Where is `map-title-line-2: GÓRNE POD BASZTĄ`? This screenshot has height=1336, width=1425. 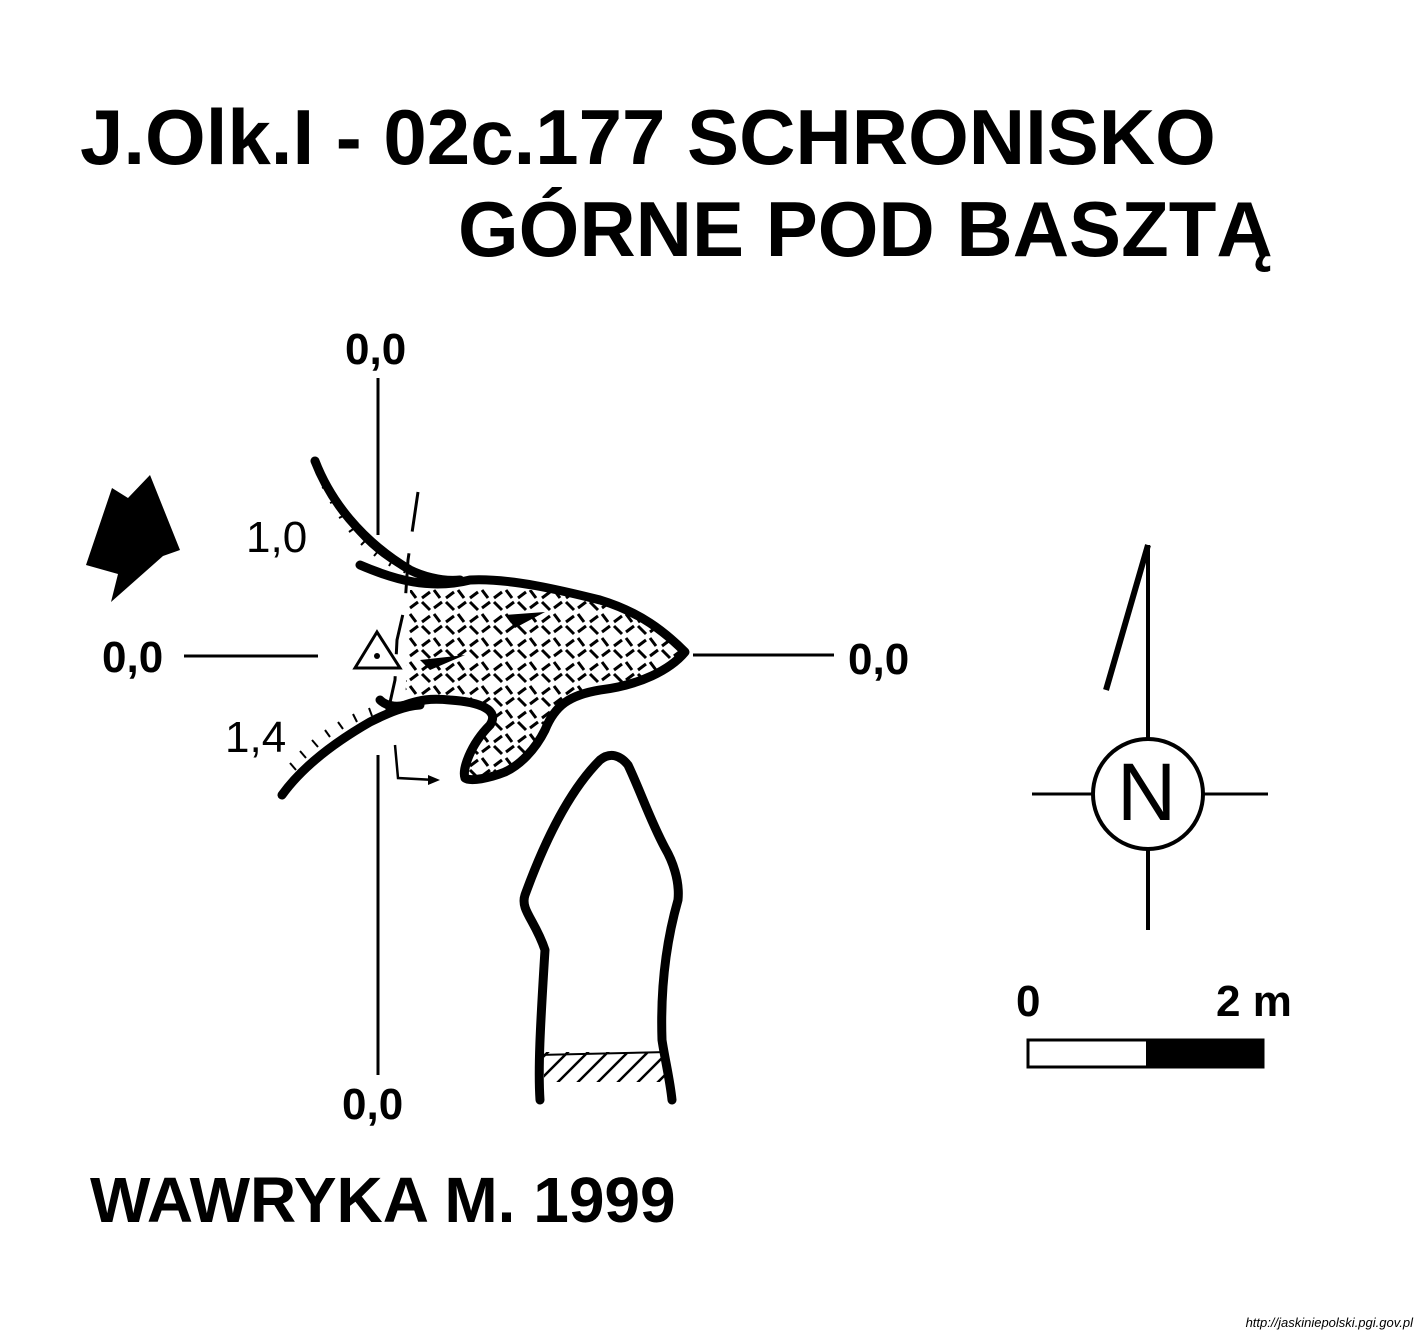
map-title-line-2: GÓRNE POD BASZTĄ is located at coordinates (865, 229).